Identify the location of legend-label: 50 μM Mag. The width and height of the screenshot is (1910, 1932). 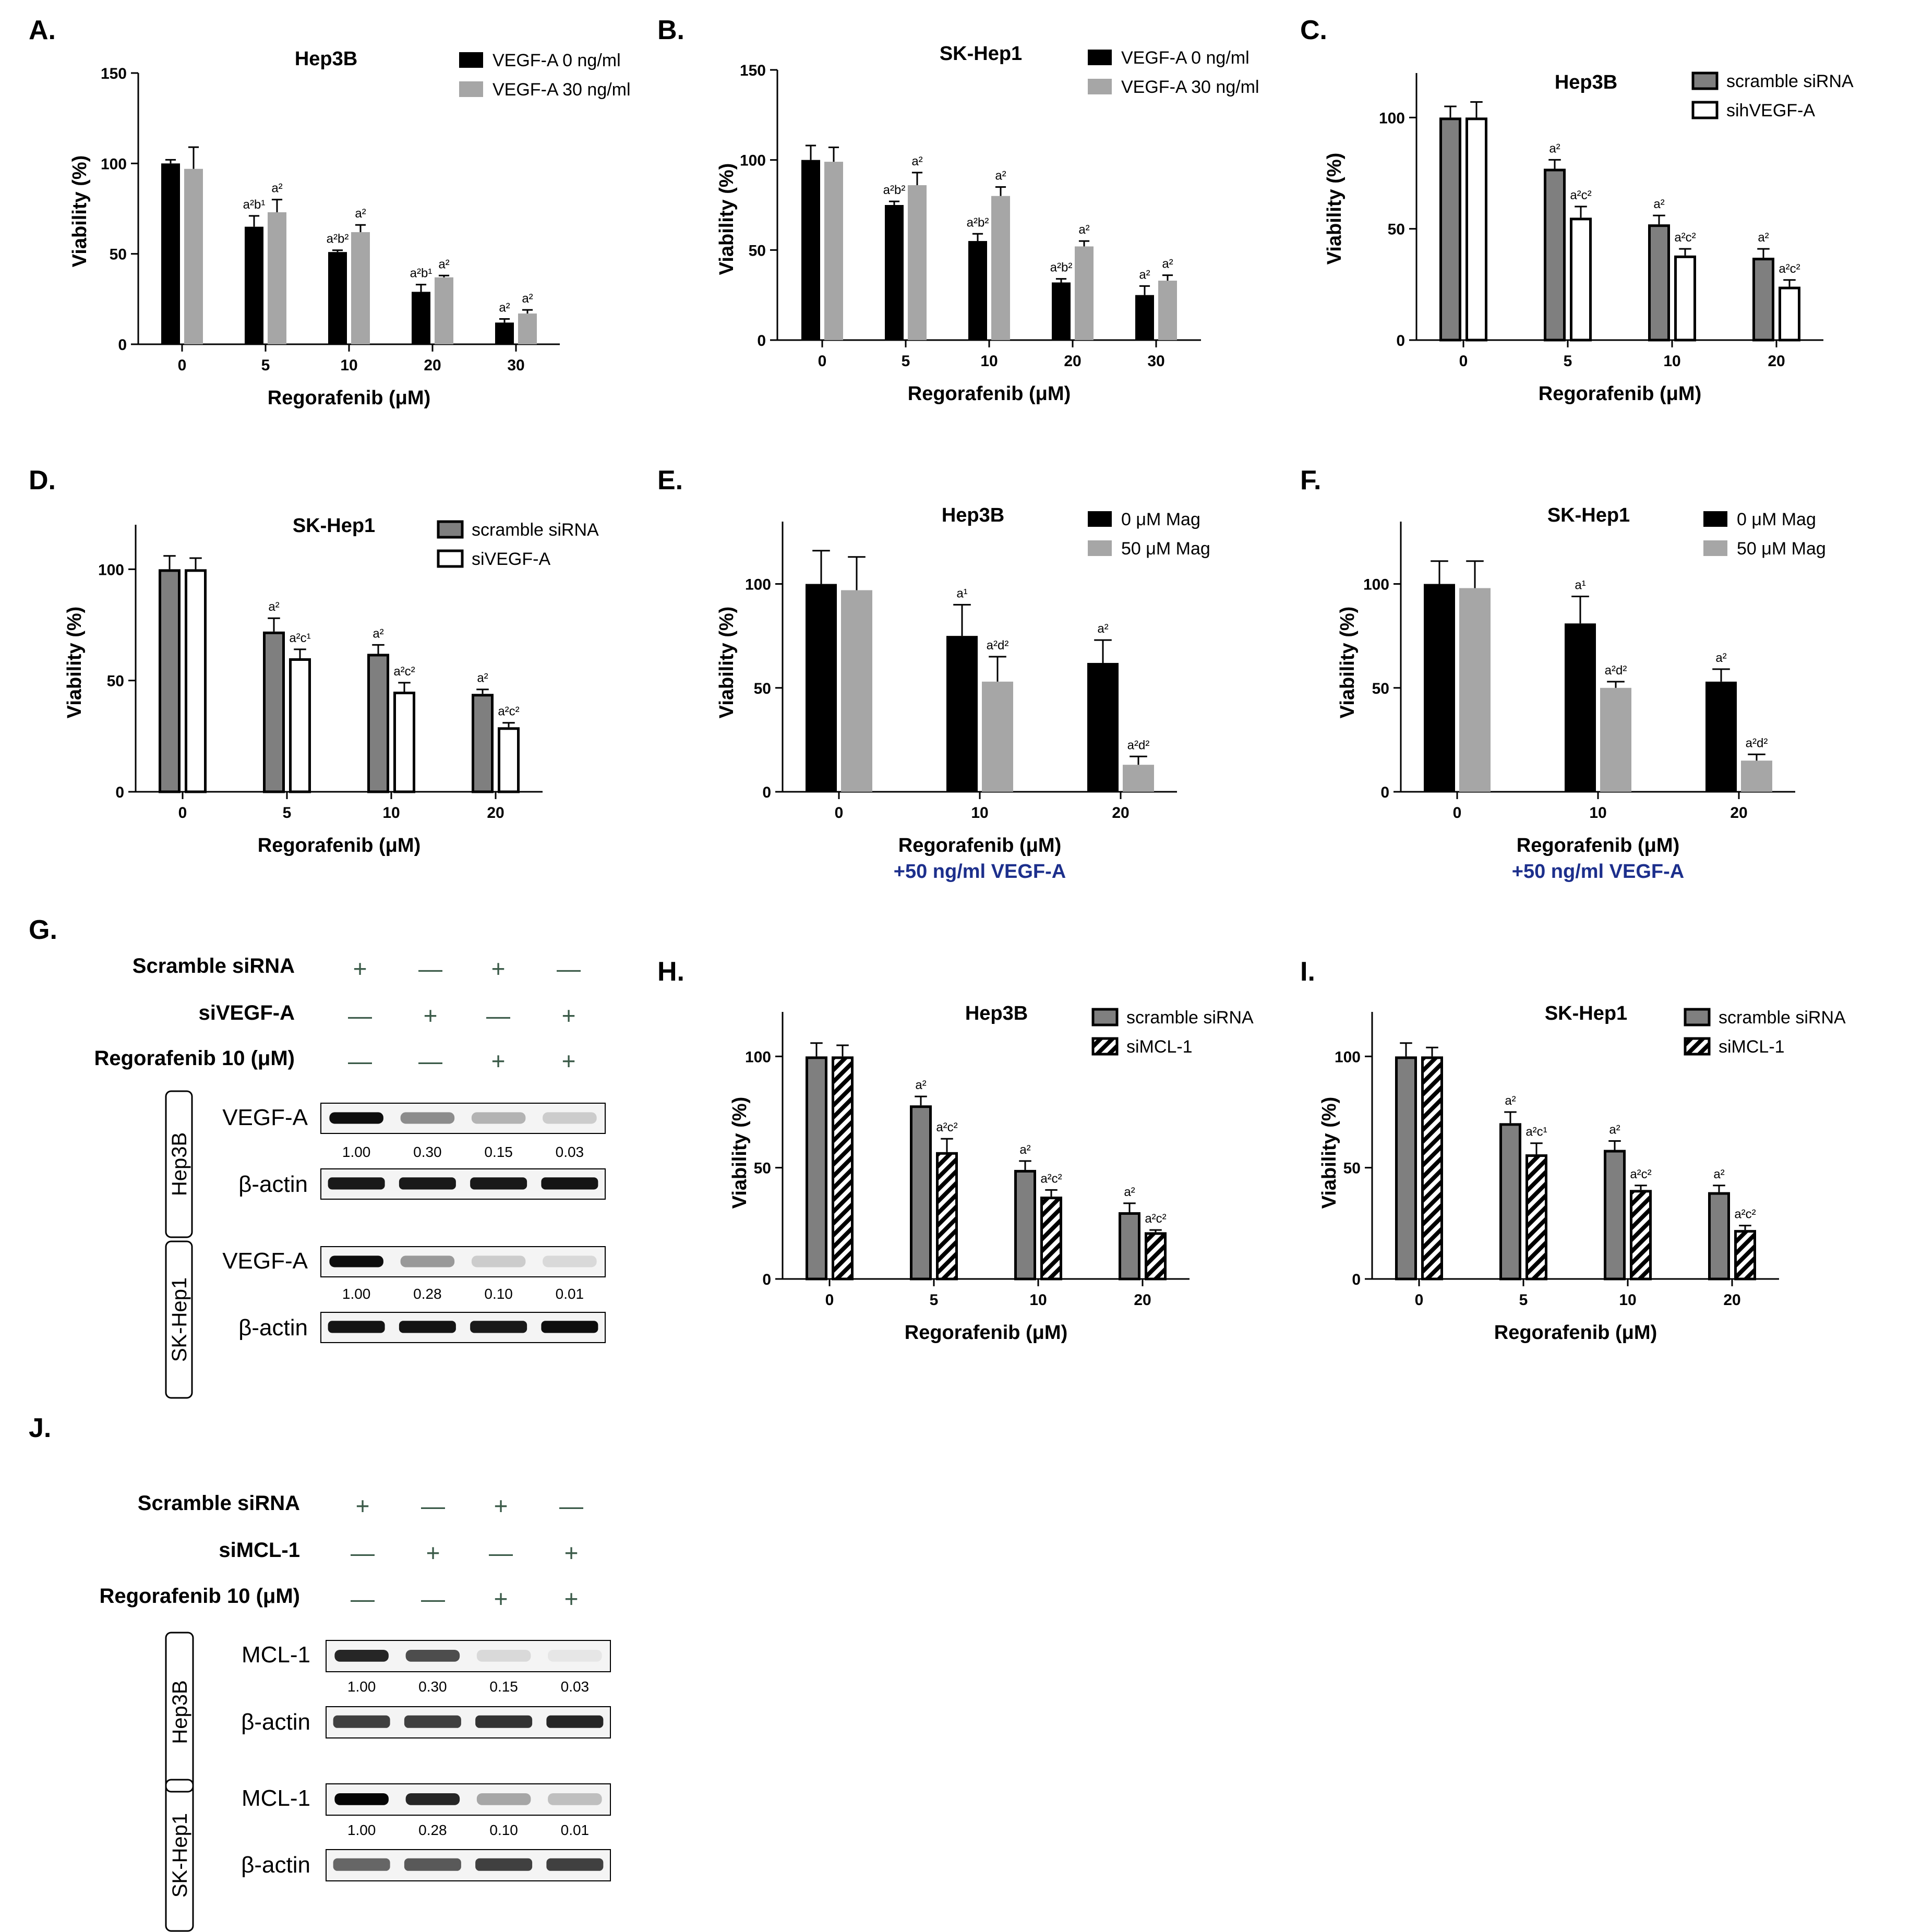
(1165, 549).